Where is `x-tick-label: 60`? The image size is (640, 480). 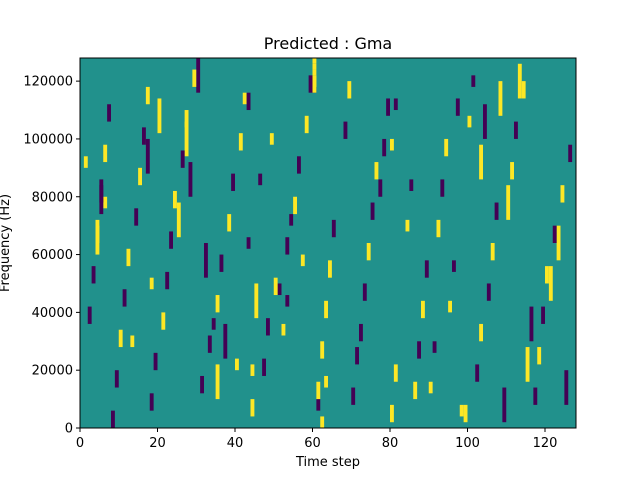 x-tick-label: 60 is located at coordinates (312, 443).